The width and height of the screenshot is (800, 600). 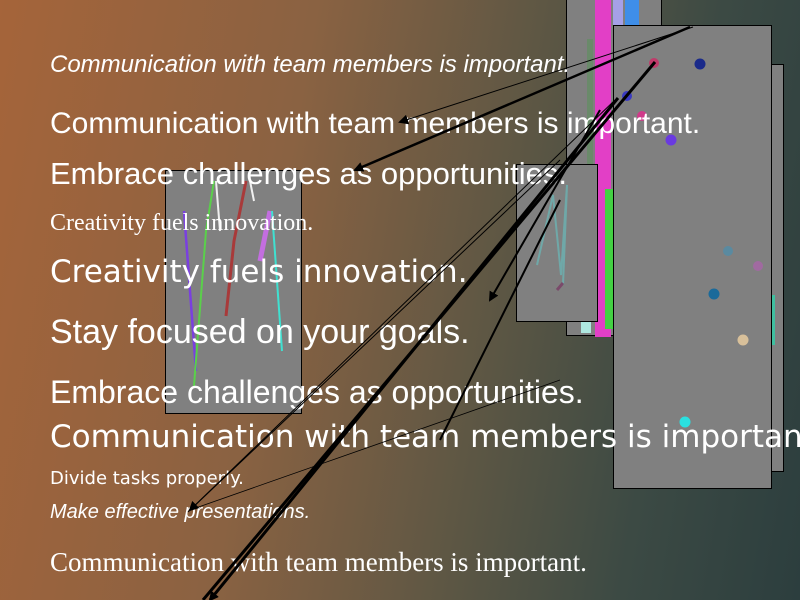 What do you see at coordinates (180, 512) in the screenshot?
I see `text-line-10: Make effective presentations.` at bounding box center [180, 512].